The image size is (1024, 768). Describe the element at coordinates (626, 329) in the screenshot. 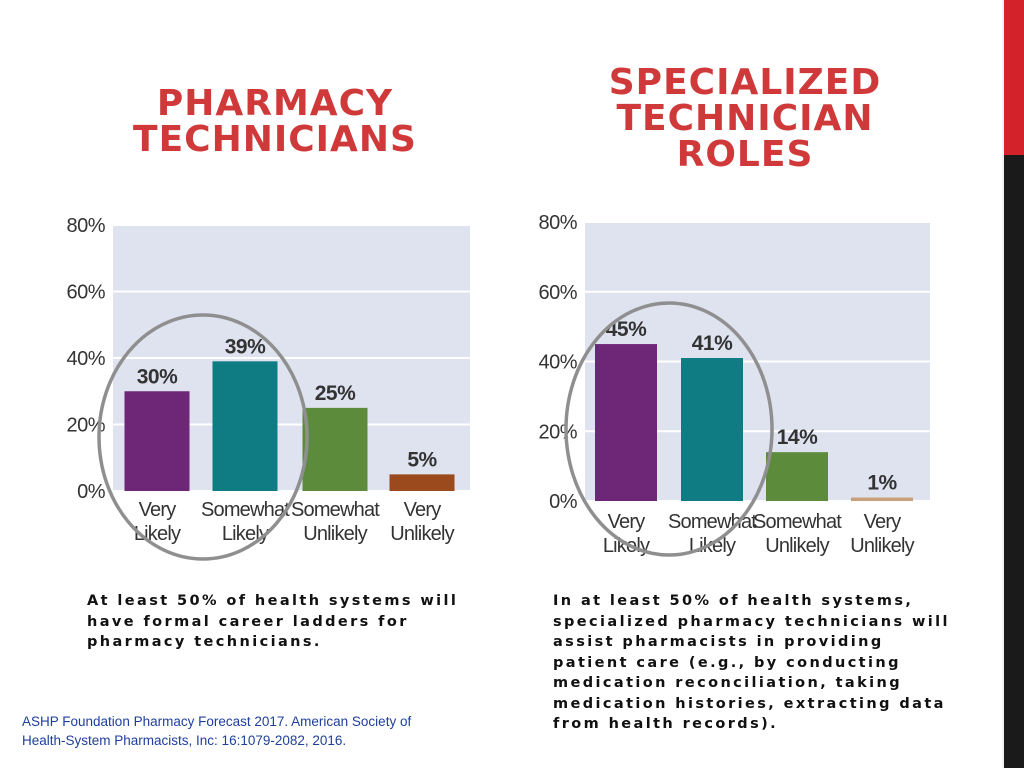

I see `data-label: 45%` at that location.